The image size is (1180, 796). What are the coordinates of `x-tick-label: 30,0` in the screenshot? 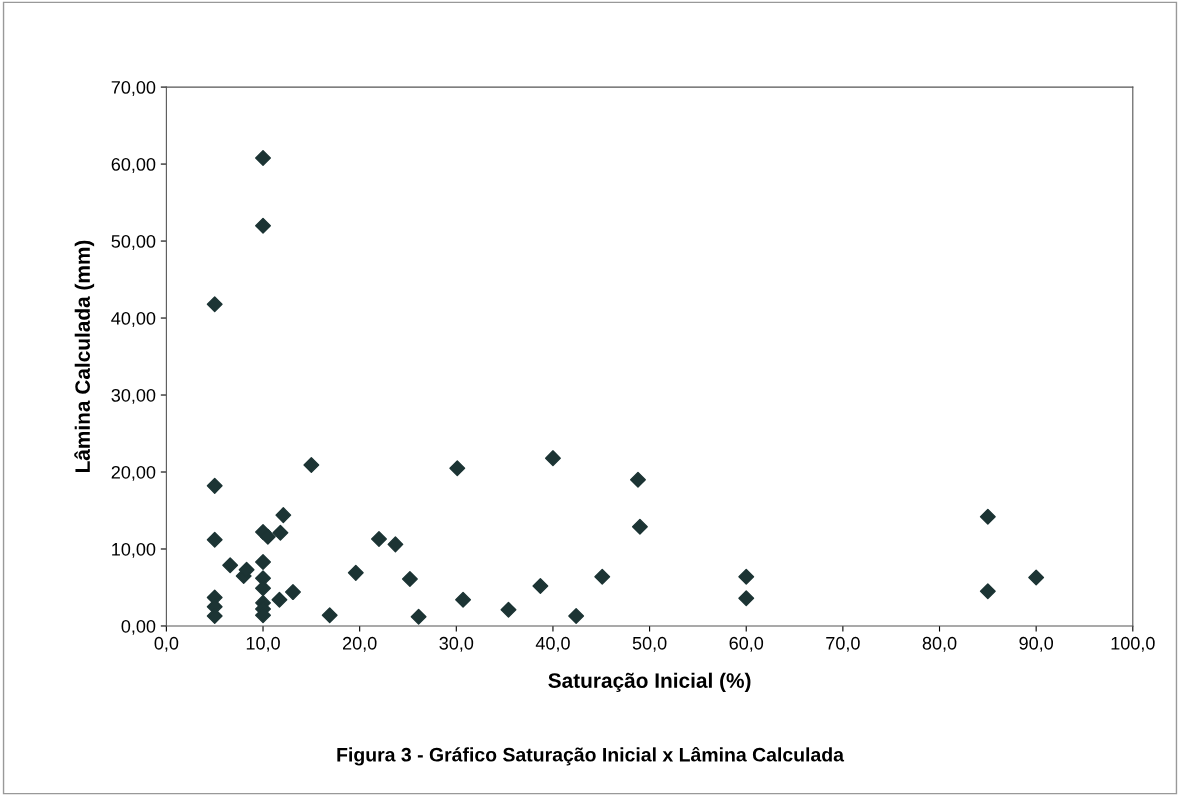 It's located at (456, 644).